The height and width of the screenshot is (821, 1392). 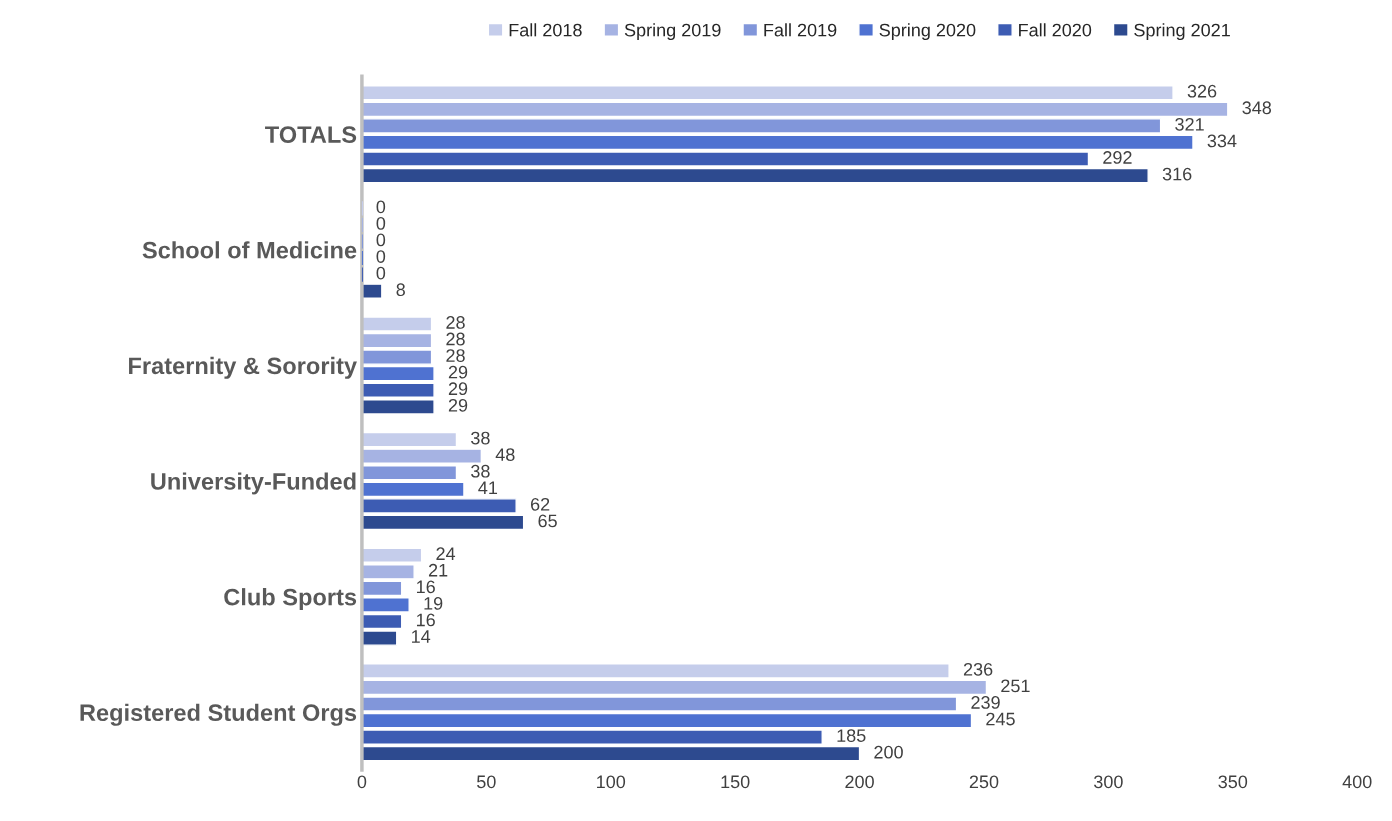 What do you see at coordinates (1000, 719) in the screenshot?
I see `data-label: 245` at bounding box center [1000, 719].